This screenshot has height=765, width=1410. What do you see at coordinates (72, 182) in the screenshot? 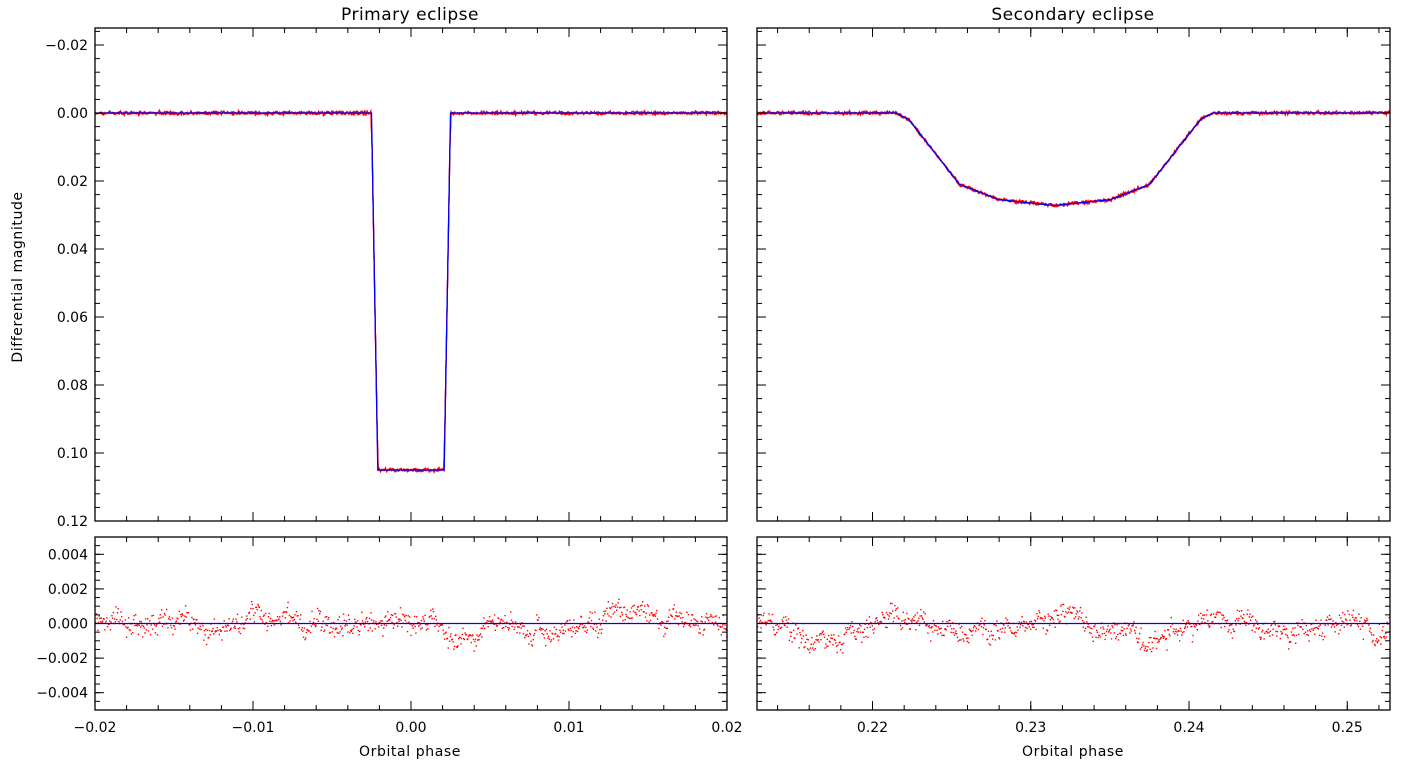
I see `y-tick-label: 0.02` at bounding box center [72, 182].